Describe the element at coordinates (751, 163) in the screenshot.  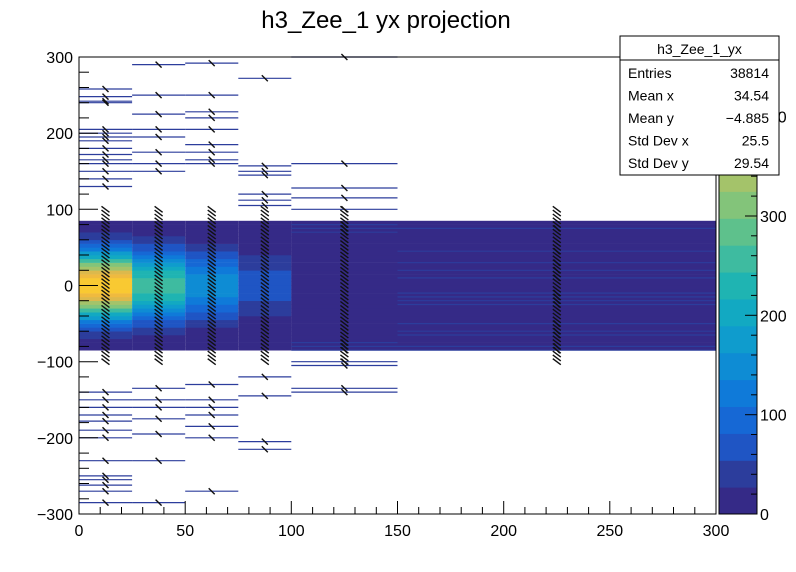
I see `stats-row-value: 29.54` at that location.